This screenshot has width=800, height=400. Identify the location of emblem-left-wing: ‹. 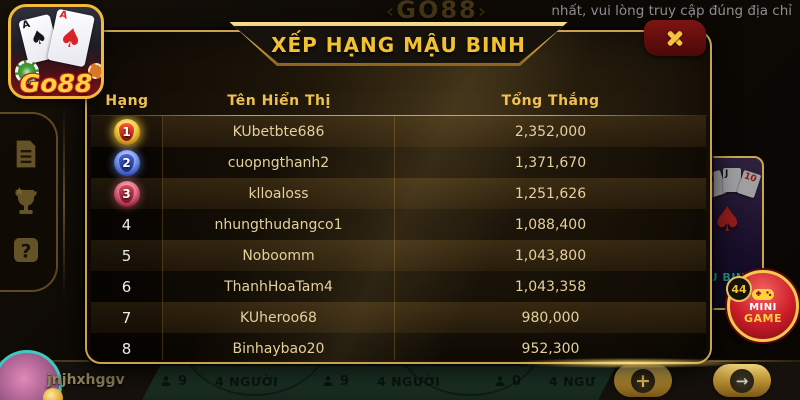
(391, 11).